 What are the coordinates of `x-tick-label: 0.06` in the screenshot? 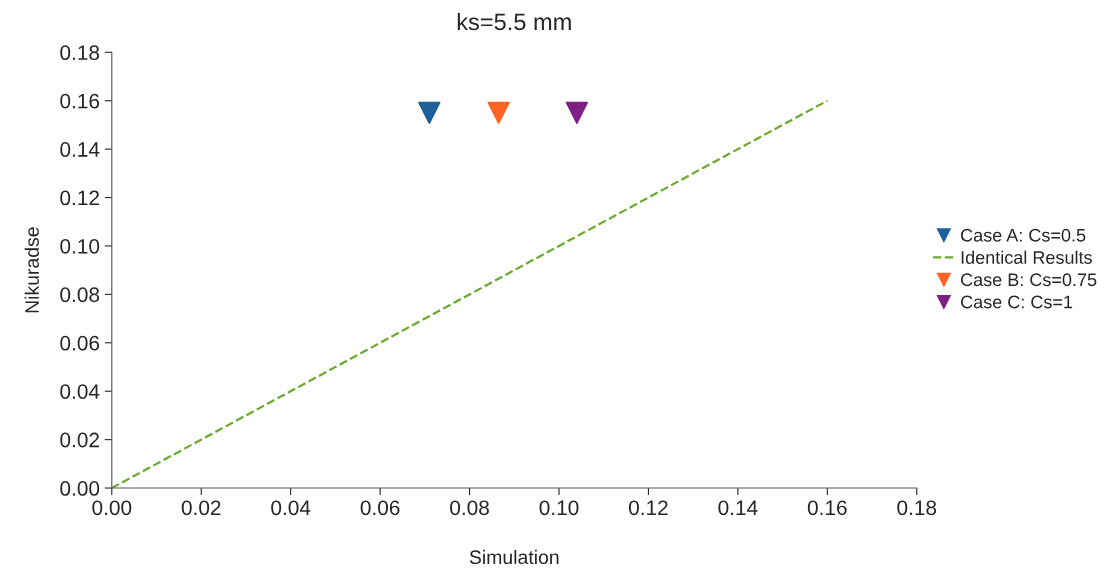 It's located at (380, 508).